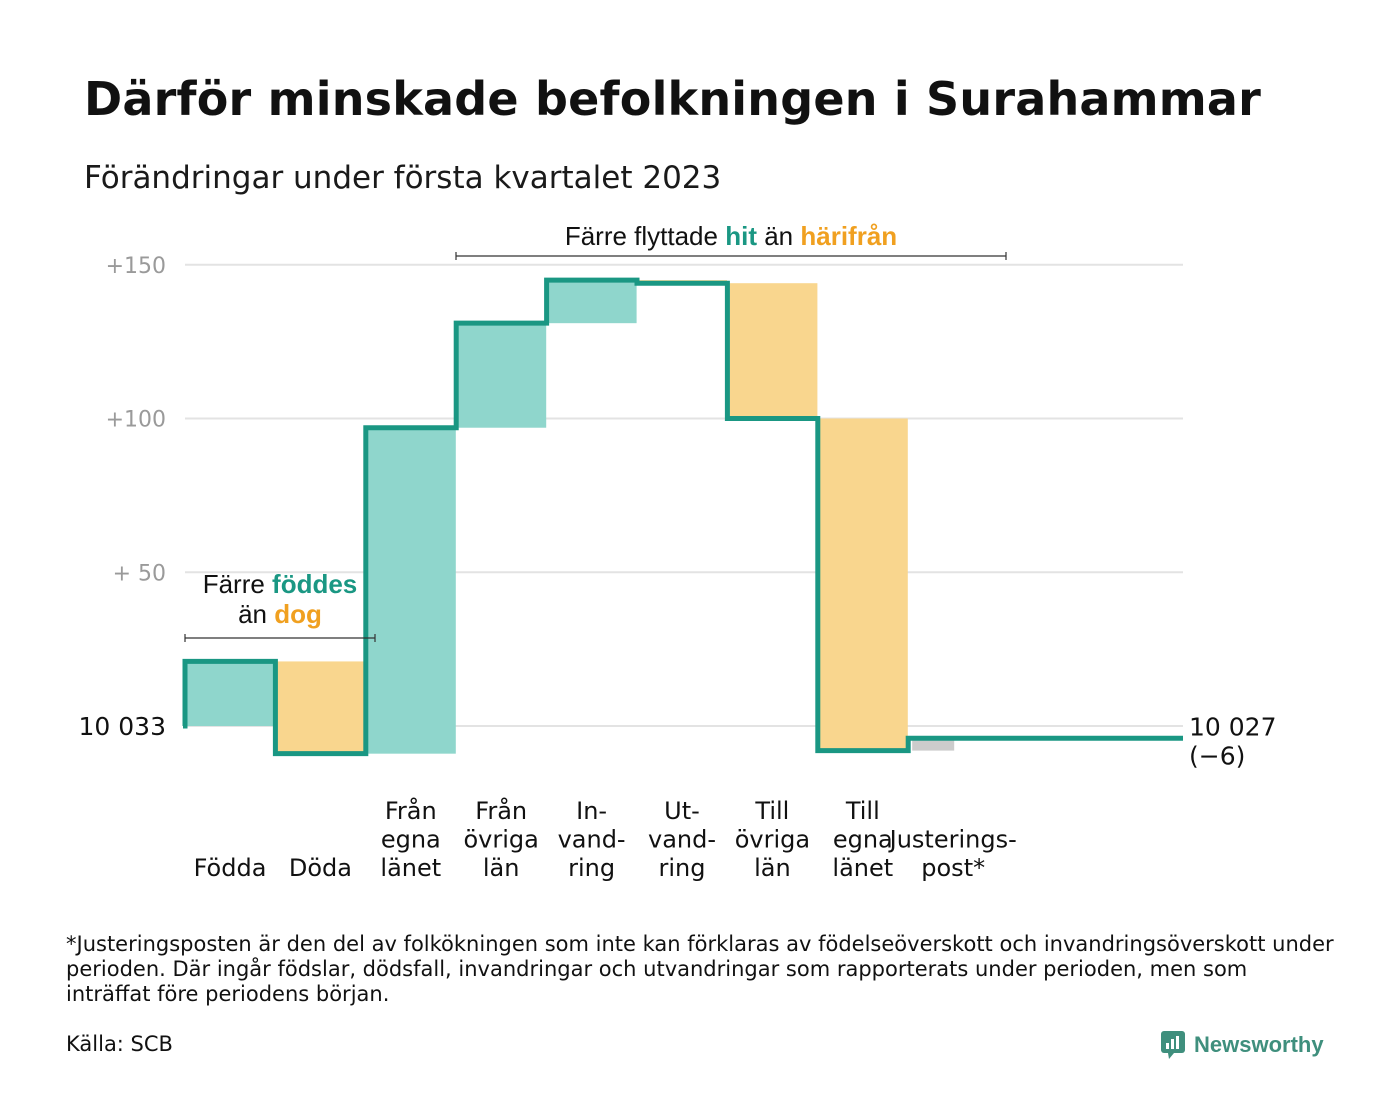 Image resolution: width=1400 pixels, height=1120 pixels. I want to click on y-tick-label: +150, so click(136, 266).